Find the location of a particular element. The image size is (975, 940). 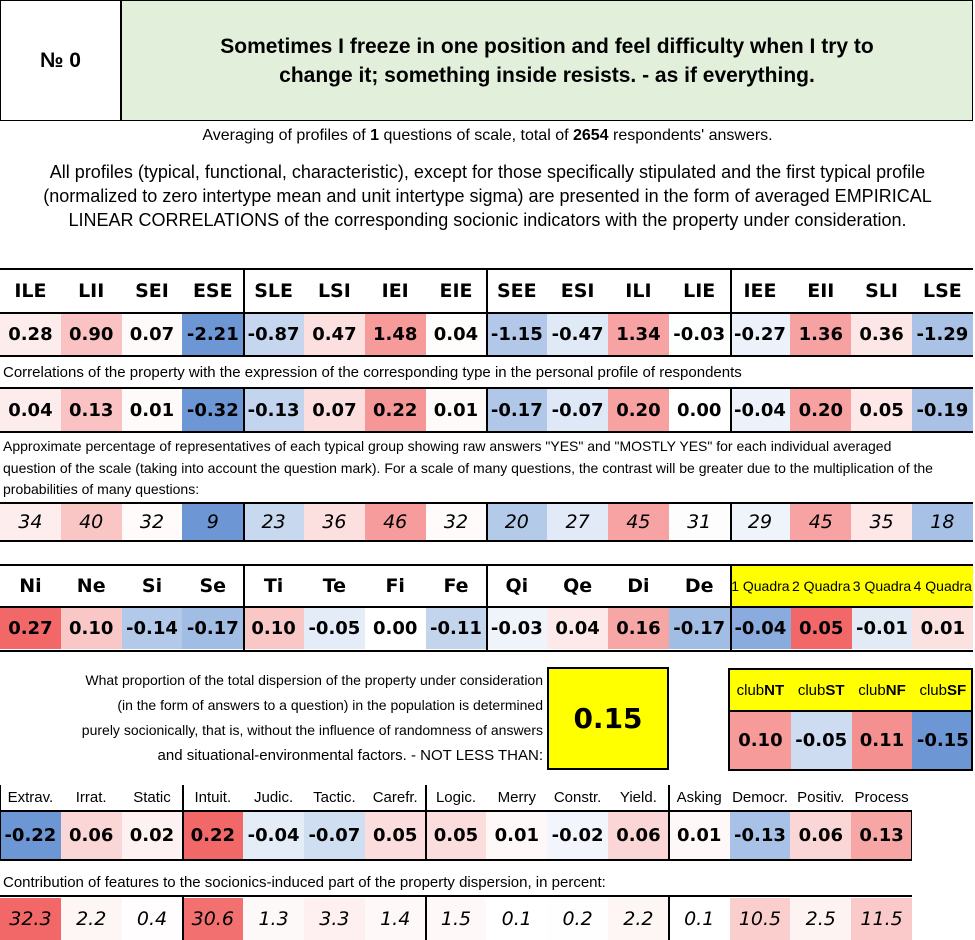

trait-name: Logic. is located at coordinates (456, 797).